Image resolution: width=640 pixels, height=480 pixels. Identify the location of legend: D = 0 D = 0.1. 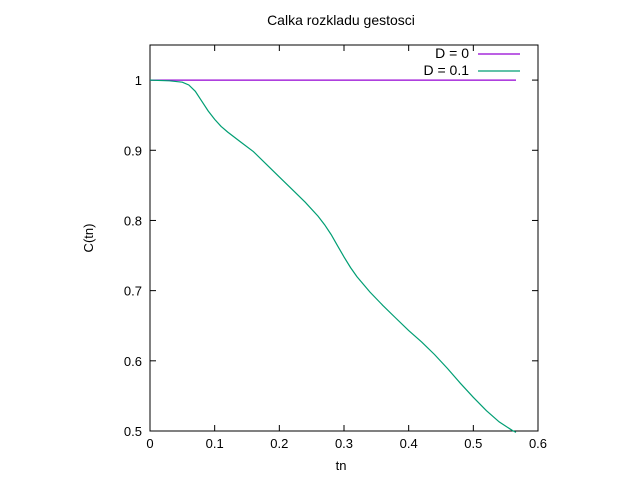
(471, 61).